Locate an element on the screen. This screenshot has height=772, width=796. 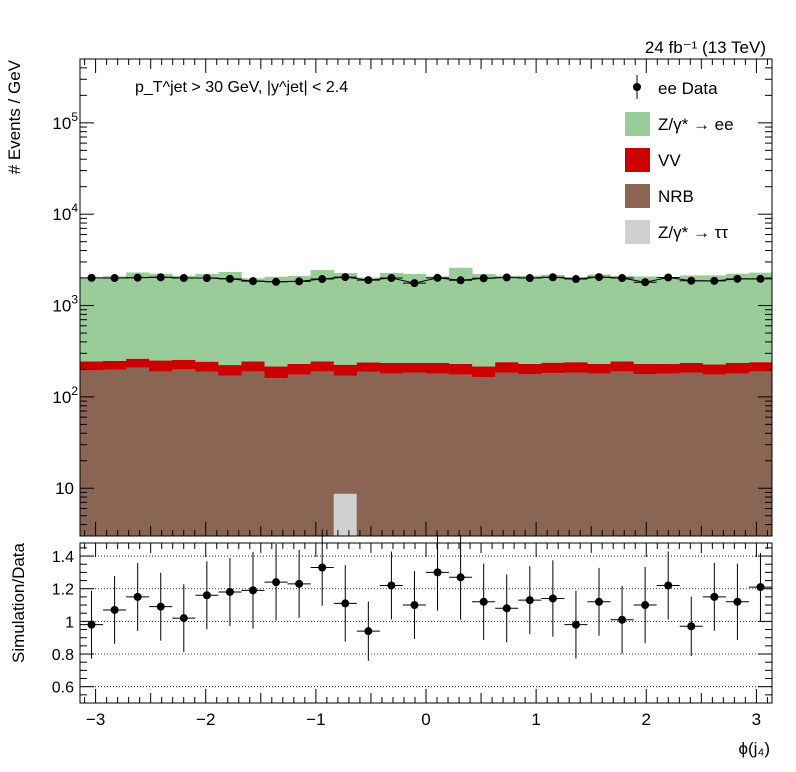
x-tick-label-4: 1 is located at coordinates (535, 719).